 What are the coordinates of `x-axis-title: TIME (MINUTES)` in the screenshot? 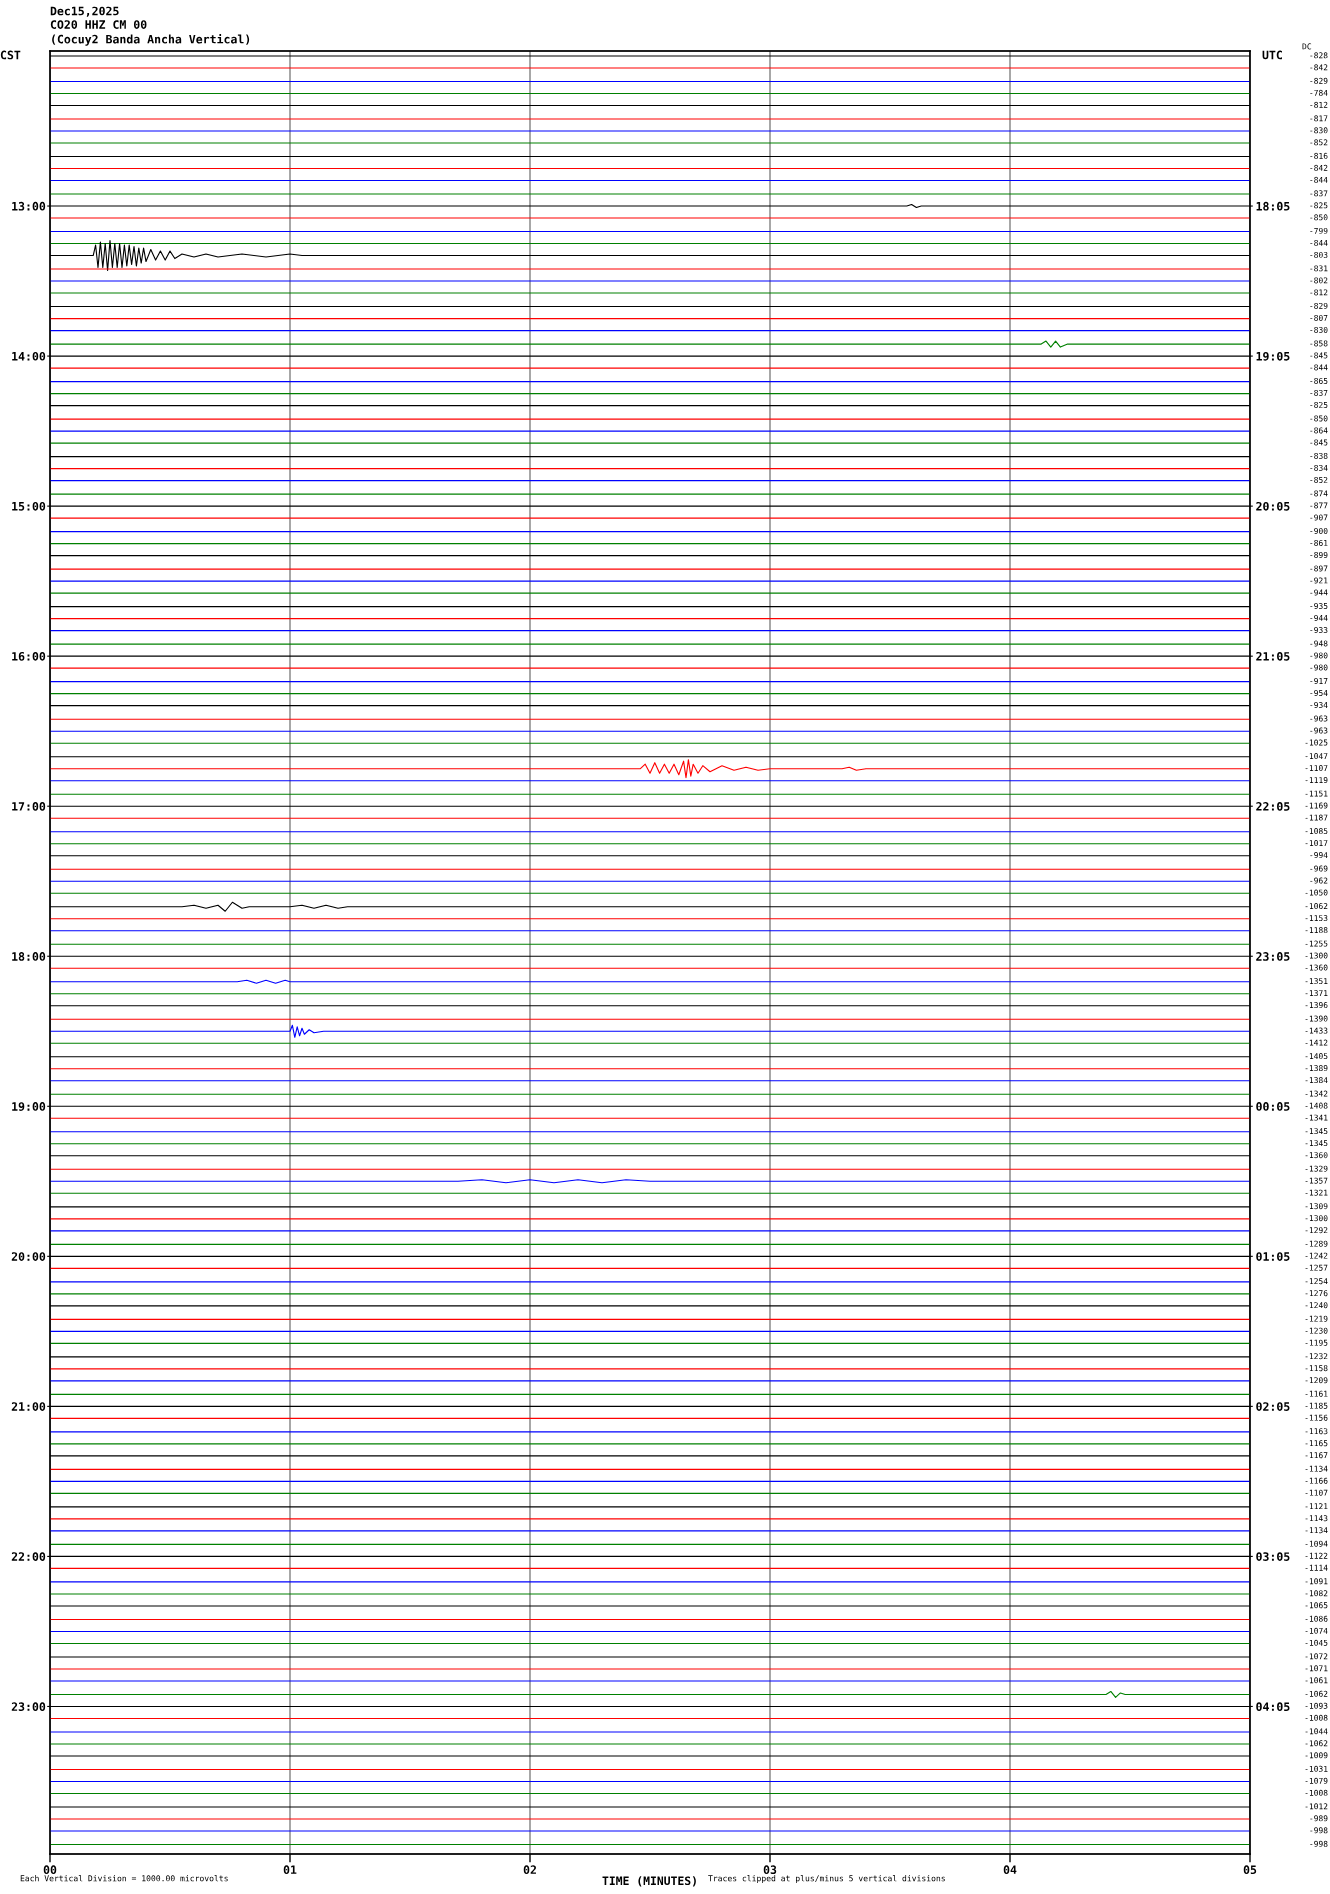 It's located at (649, 1881).